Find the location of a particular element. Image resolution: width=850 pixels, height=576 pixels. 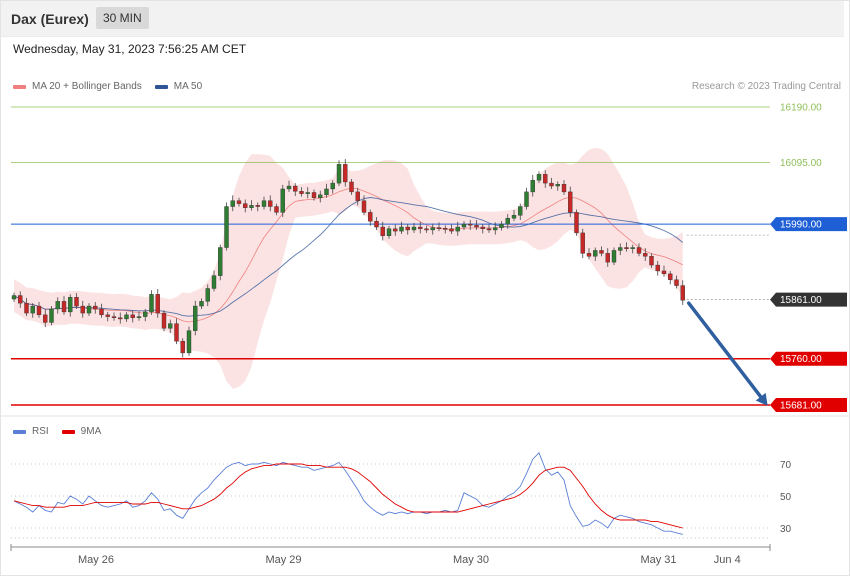

legend-label-bollinger: MA 20 + Bollinger Bands is located at coordinates (87, 86).